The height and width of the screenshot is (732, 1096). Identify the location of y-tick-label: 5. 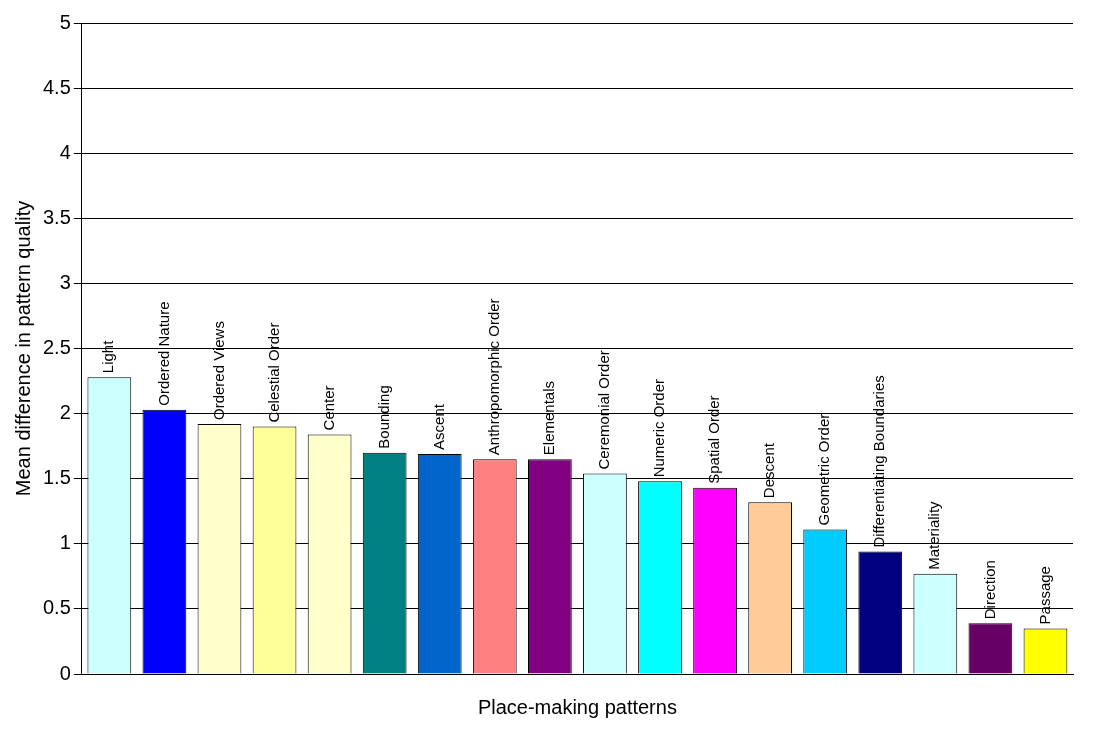
(65, 21).